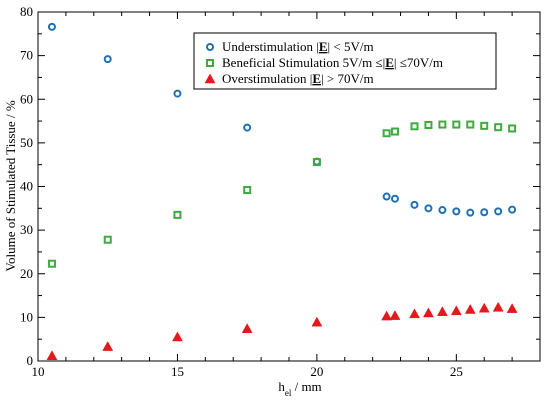 The height and width of the screenshot is (403, 550). Describe the element at coordinates (210, 78) in the screenshot. I see `legend-marker-triangle` at that location.